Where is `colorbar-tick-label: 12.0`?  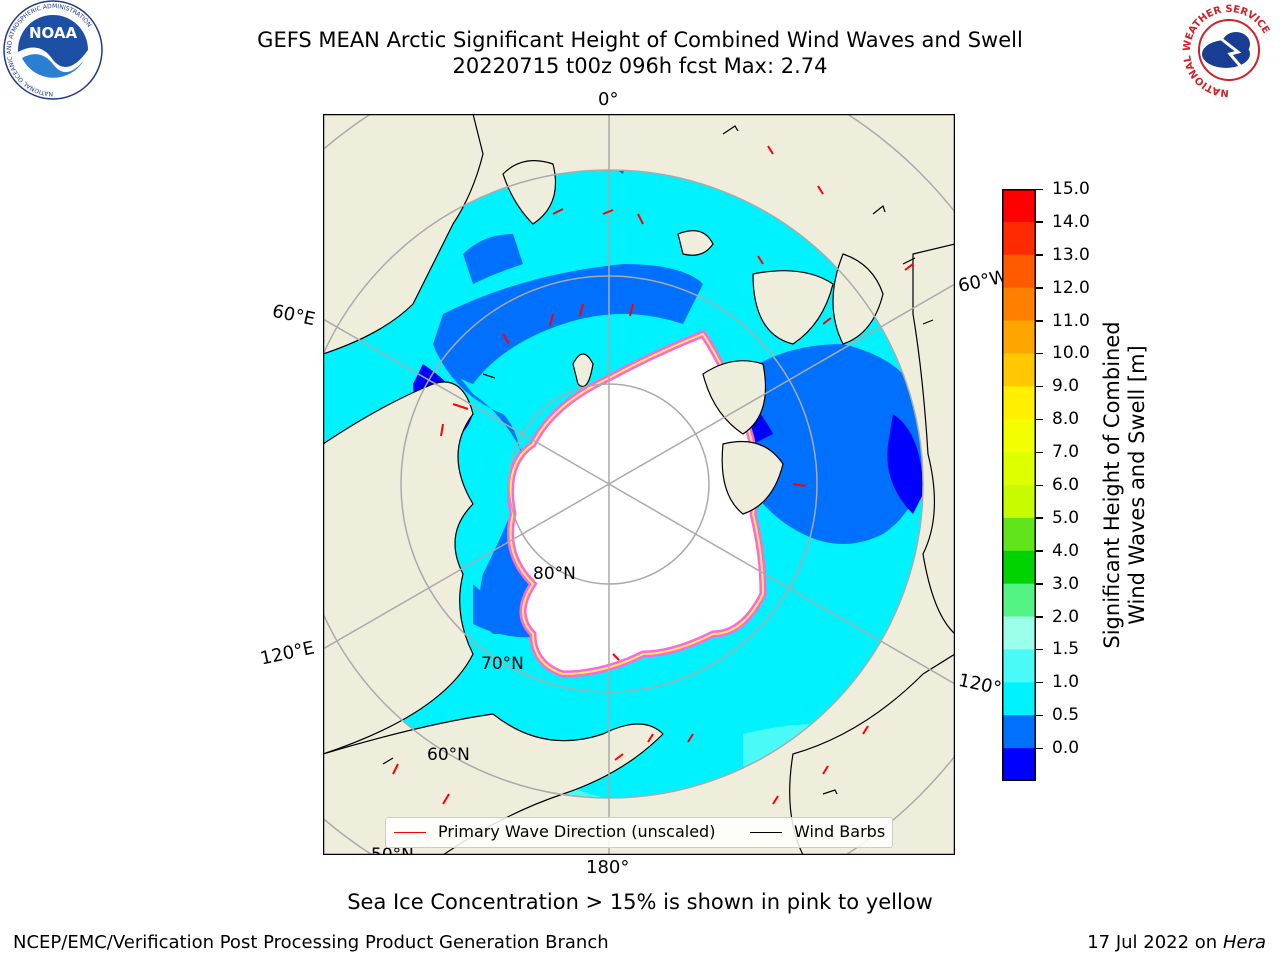
colorbar-tick-label: 12.0 is located at coordinates (1071, 287).